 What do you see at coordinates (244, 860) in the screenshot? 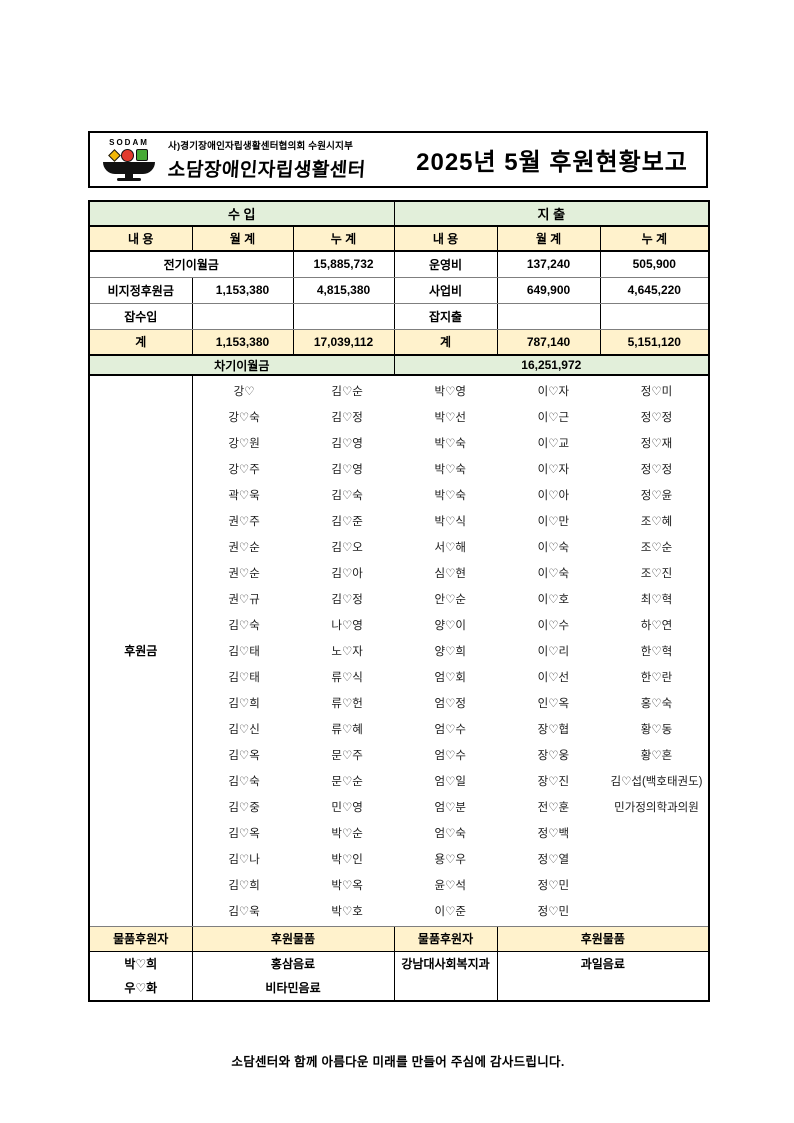
I see `donor-name: 김♡나` at bounding box center [244, 860].